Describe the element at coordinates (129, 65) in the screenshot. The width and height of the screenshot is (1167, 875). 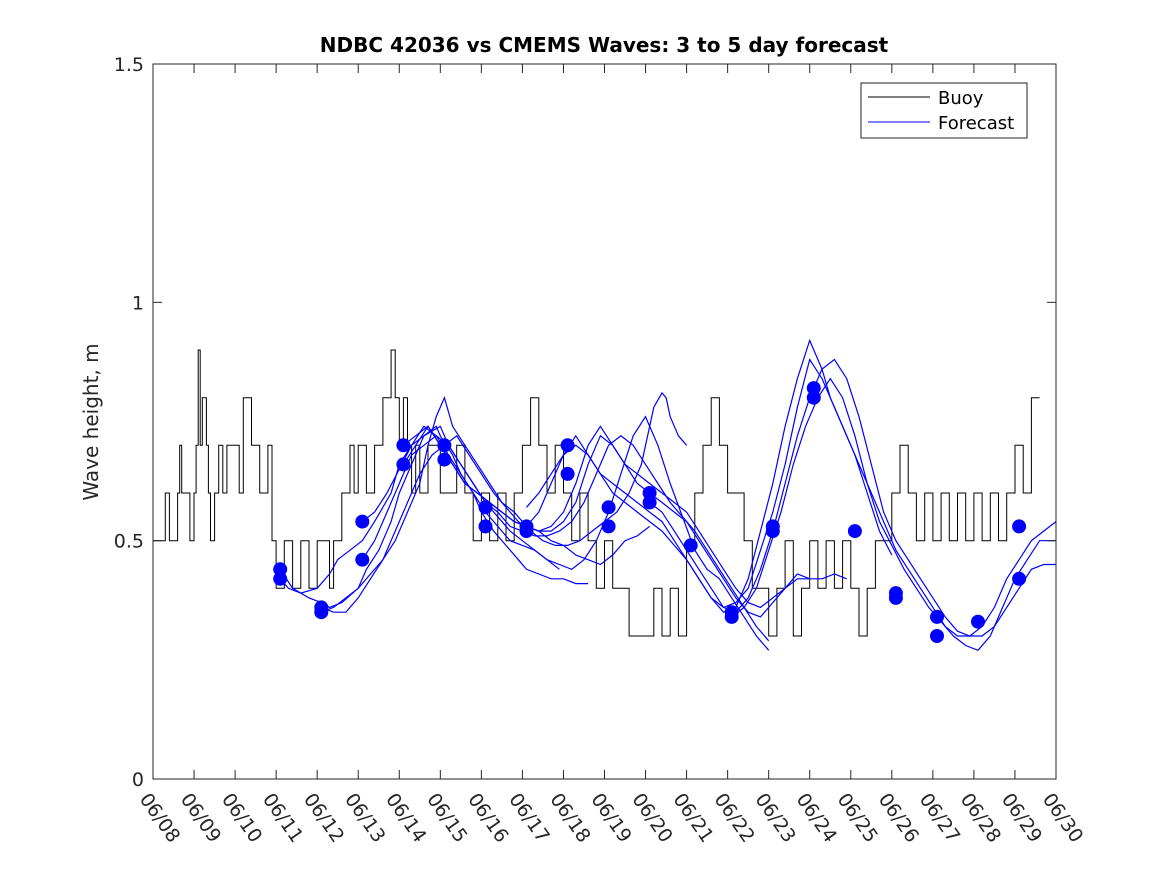
I see `y-tick-label: 1.5` at that location.